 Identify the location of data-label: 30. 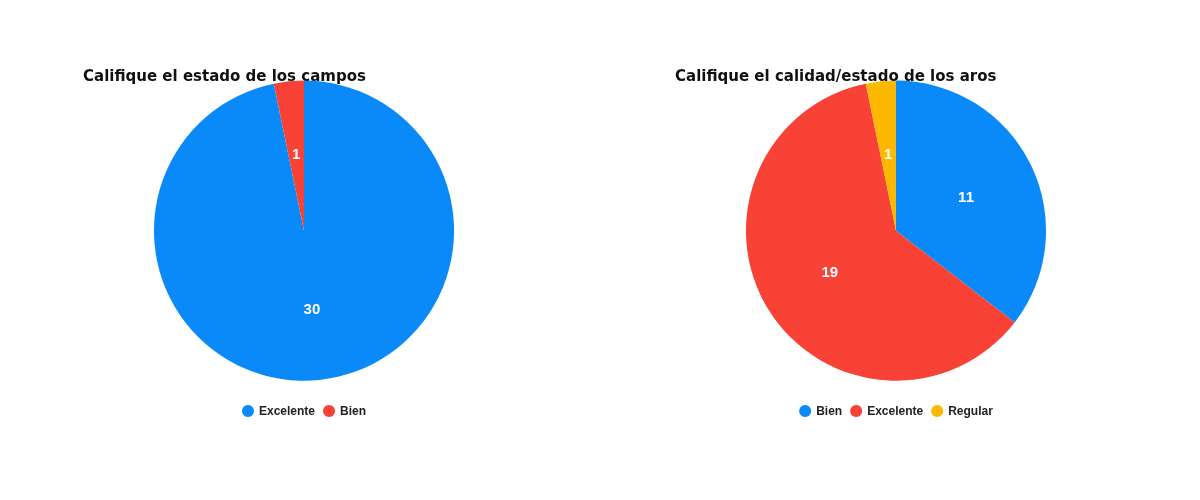
(312, 308).